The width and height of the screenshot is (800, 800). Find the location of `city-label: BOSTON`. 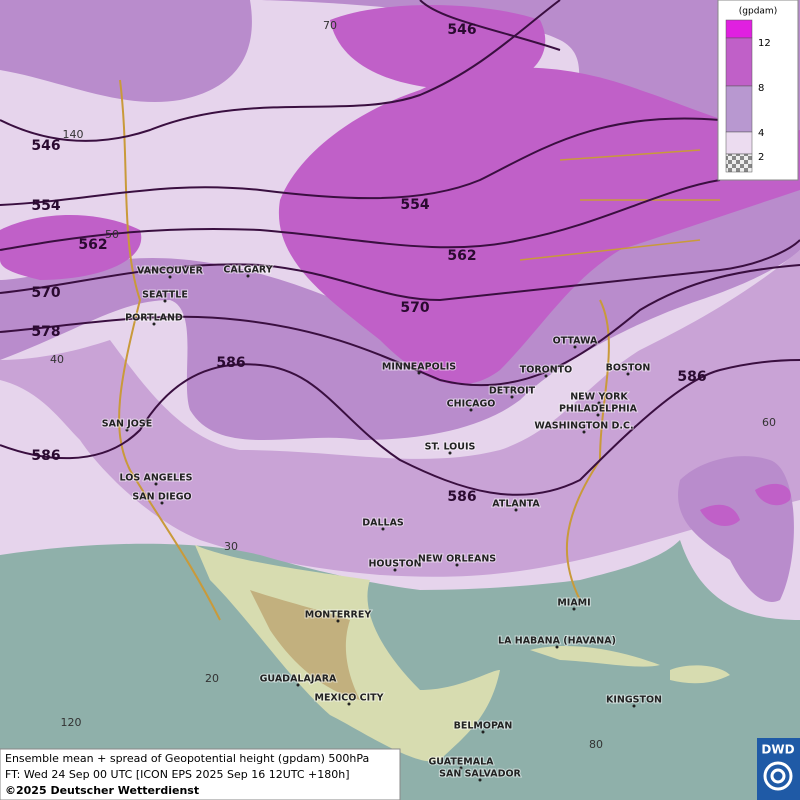

city-label: BOSTON is located at coordinates (628, 368).